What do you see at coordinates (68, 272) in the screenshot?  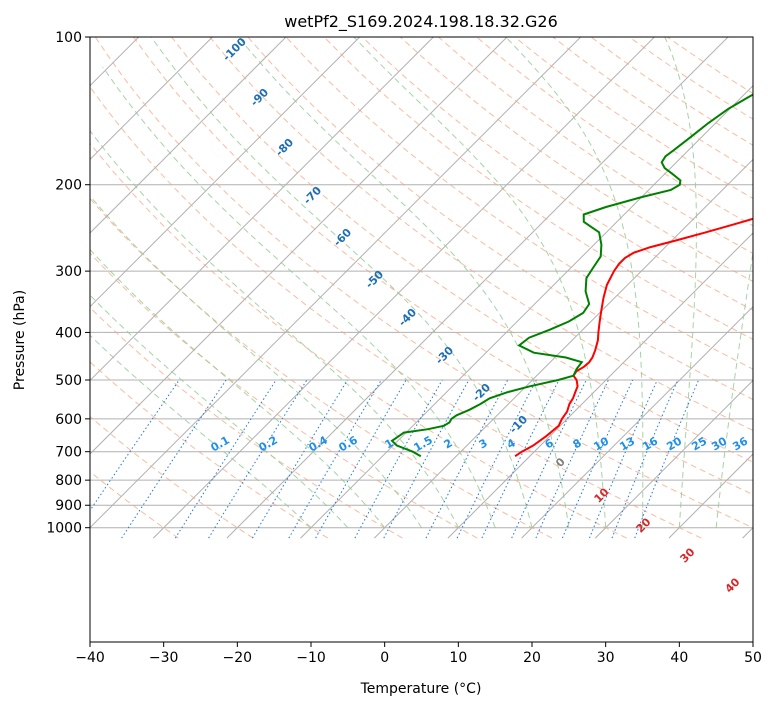 I see `y-tick-label: 300` at bounding box center [68, 272].